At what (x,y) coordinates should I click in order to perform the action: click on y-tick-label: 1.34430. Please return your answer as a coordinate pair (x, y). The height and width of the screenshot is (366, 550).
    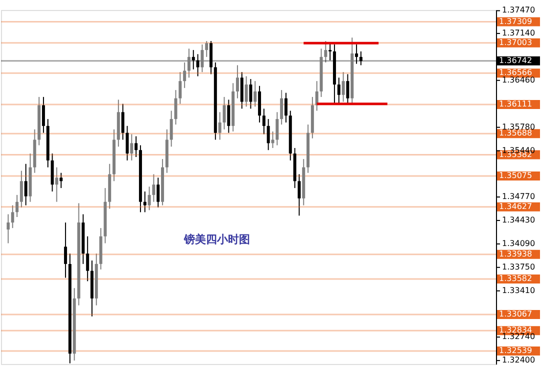
    Looking at the image, I should click on (519, 219).